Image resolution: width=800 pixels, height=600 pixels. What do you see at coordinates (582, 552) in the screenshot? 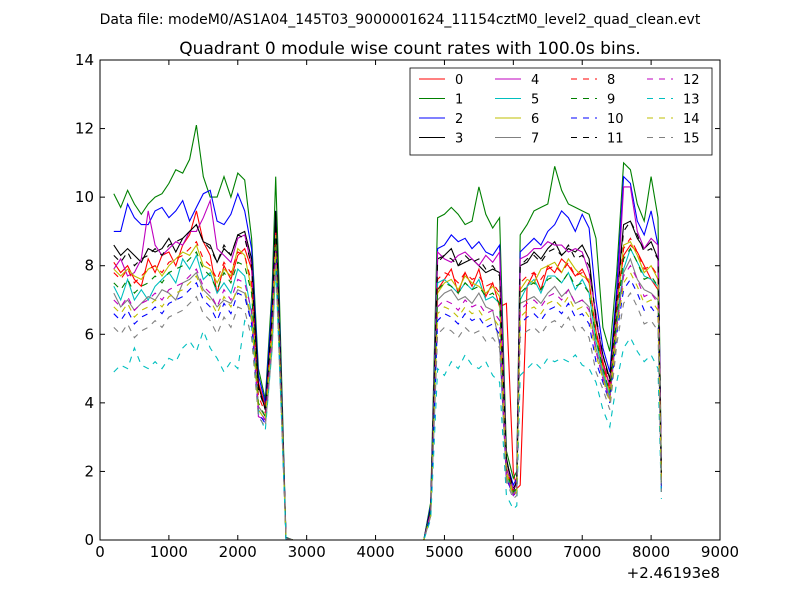
I see `x-tick-label: 7000` at bounding box center [582, 552].